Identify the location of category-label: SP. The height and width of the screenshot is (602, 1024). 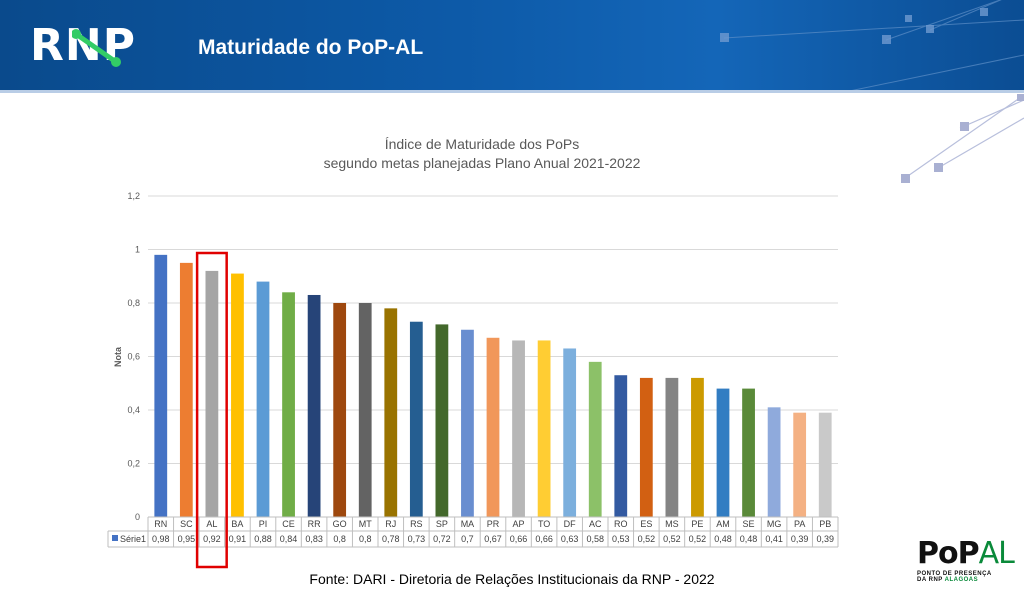
(442, 524).